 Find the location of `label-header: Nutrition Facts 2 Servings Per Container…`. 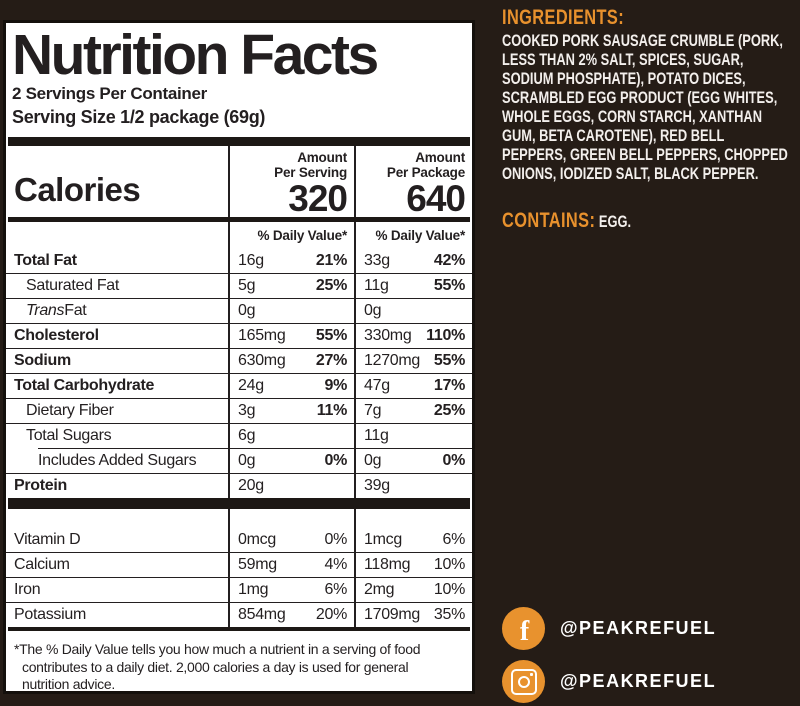

label-header: Nutrition Facts 2 Servings Per Container… is located at coordinates (239, 80).